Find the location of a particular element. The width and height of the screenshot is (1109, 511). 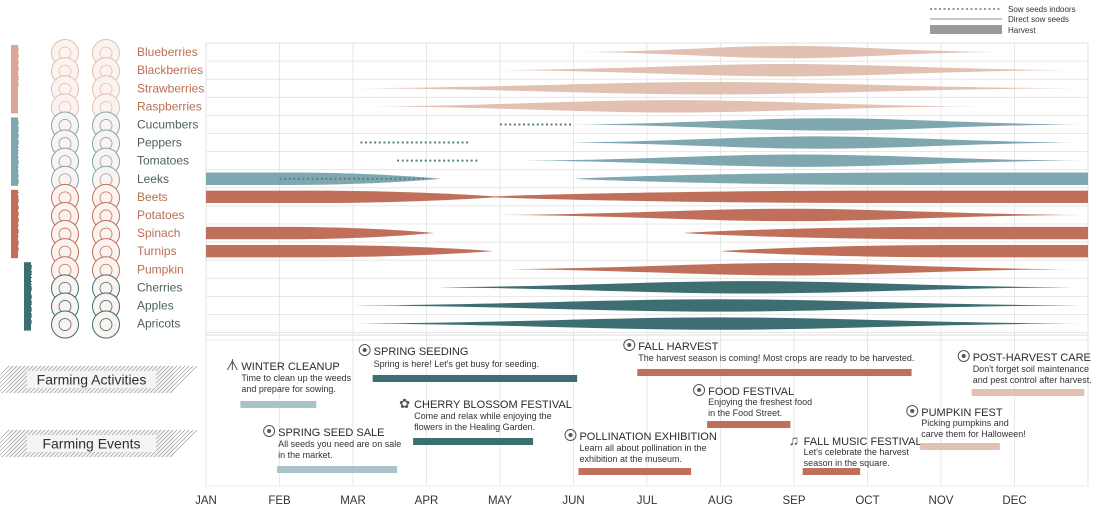

crop-icon-apricots is located at coordinates (65, 324).